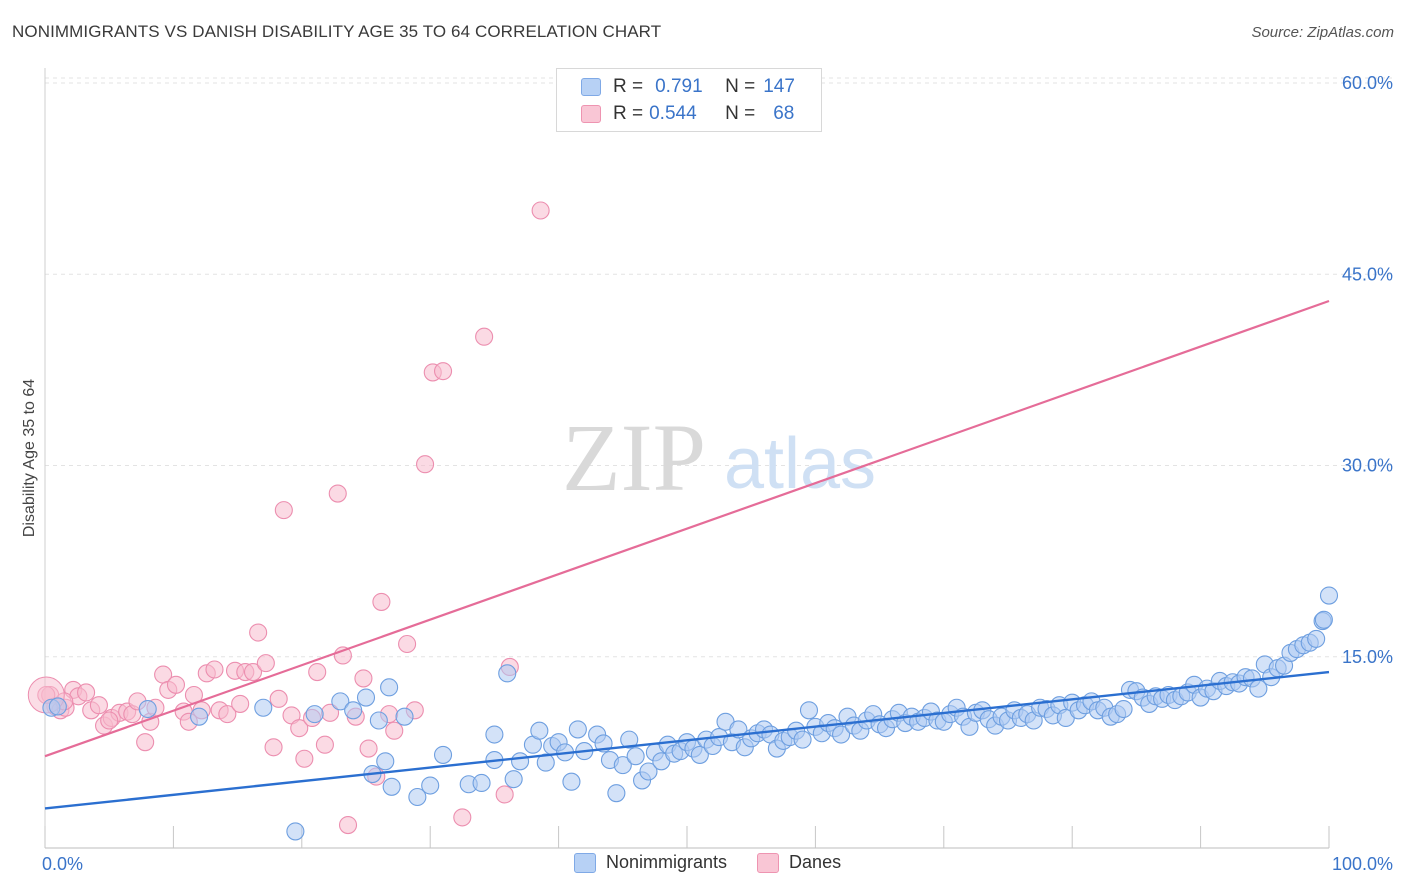  I want to click on watermark: ZIP atlas, so click(719, 457).